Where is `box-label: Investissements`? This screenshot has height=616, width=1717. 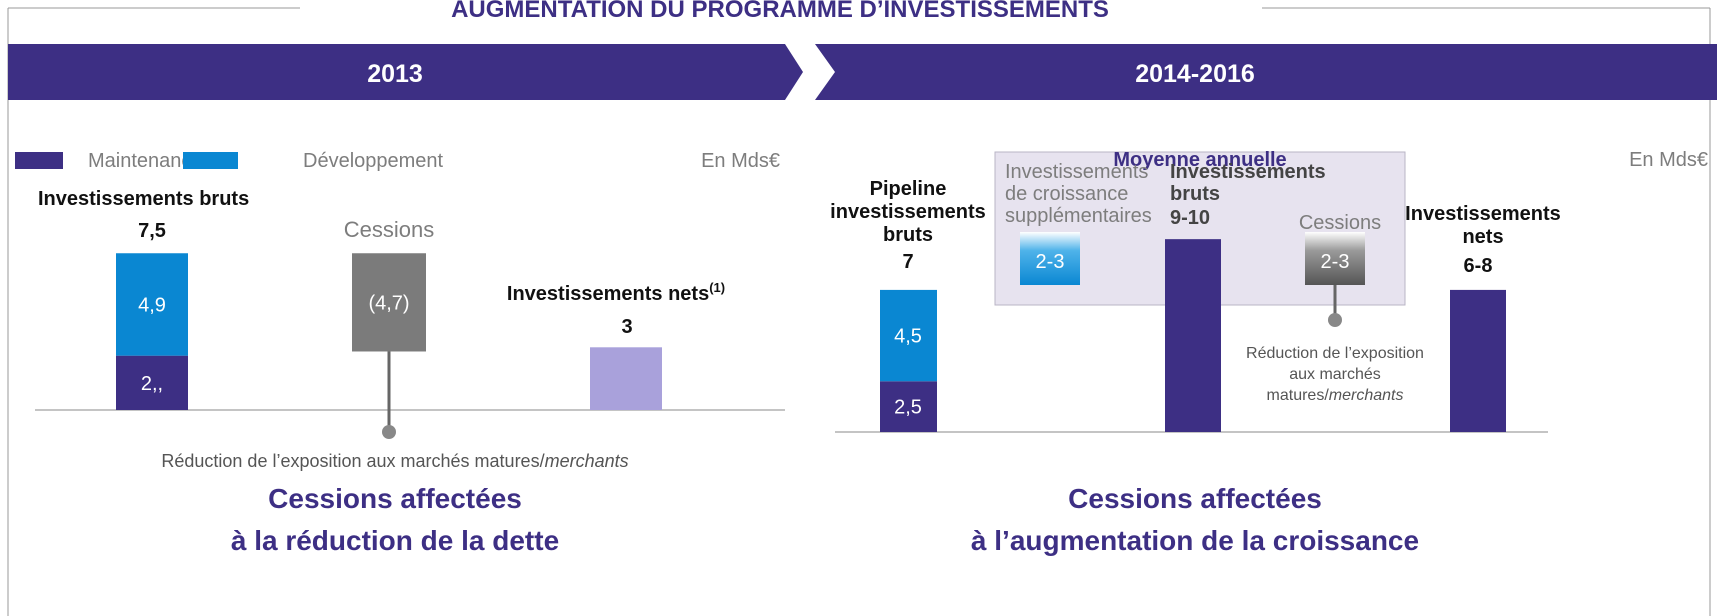
box-label: Investissements is located at coordinates (1076, 172).